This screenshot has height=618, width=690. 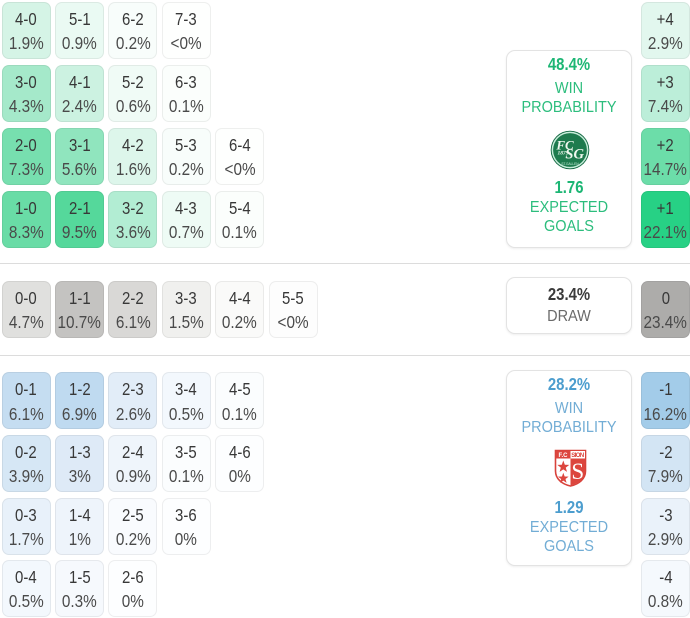 I want to click on svg-text: 1879, so click(x=563, y=153).